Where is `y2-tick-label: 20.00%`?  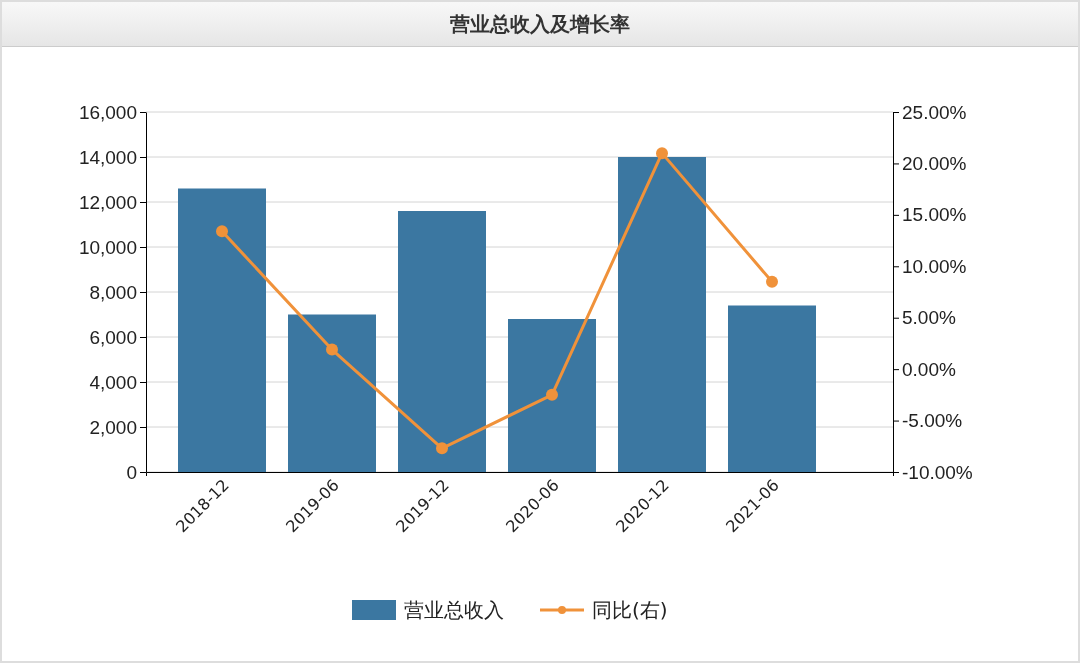
y2-tick-label: 20.00% is located at coordinates (934, 164).